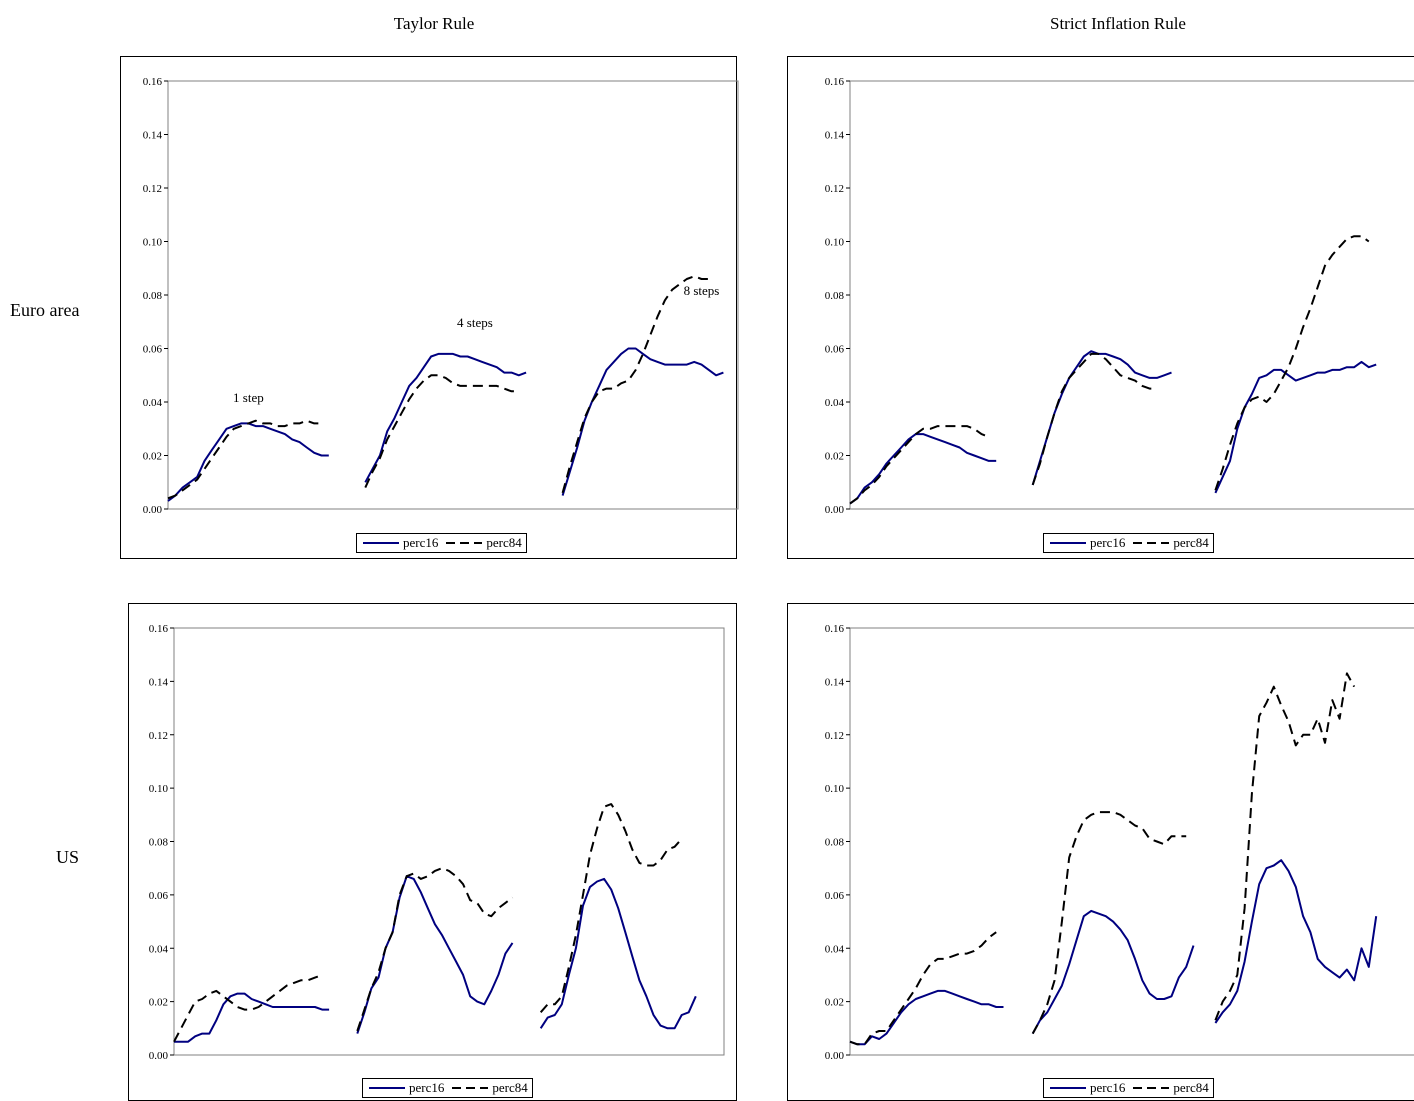 This screenshot has width=1414, height=1101. I want to click on annotation-label: 8 steps, so click(702, 290).